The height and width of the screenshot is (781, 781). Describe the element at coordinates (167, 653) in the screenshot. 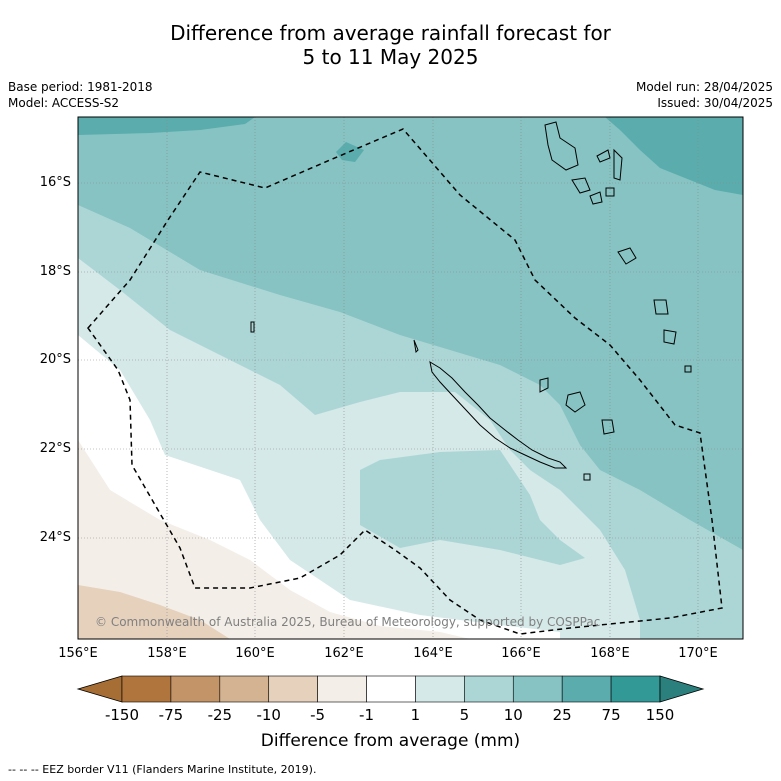

I see `lon-label-158e: 158°E` at that location.